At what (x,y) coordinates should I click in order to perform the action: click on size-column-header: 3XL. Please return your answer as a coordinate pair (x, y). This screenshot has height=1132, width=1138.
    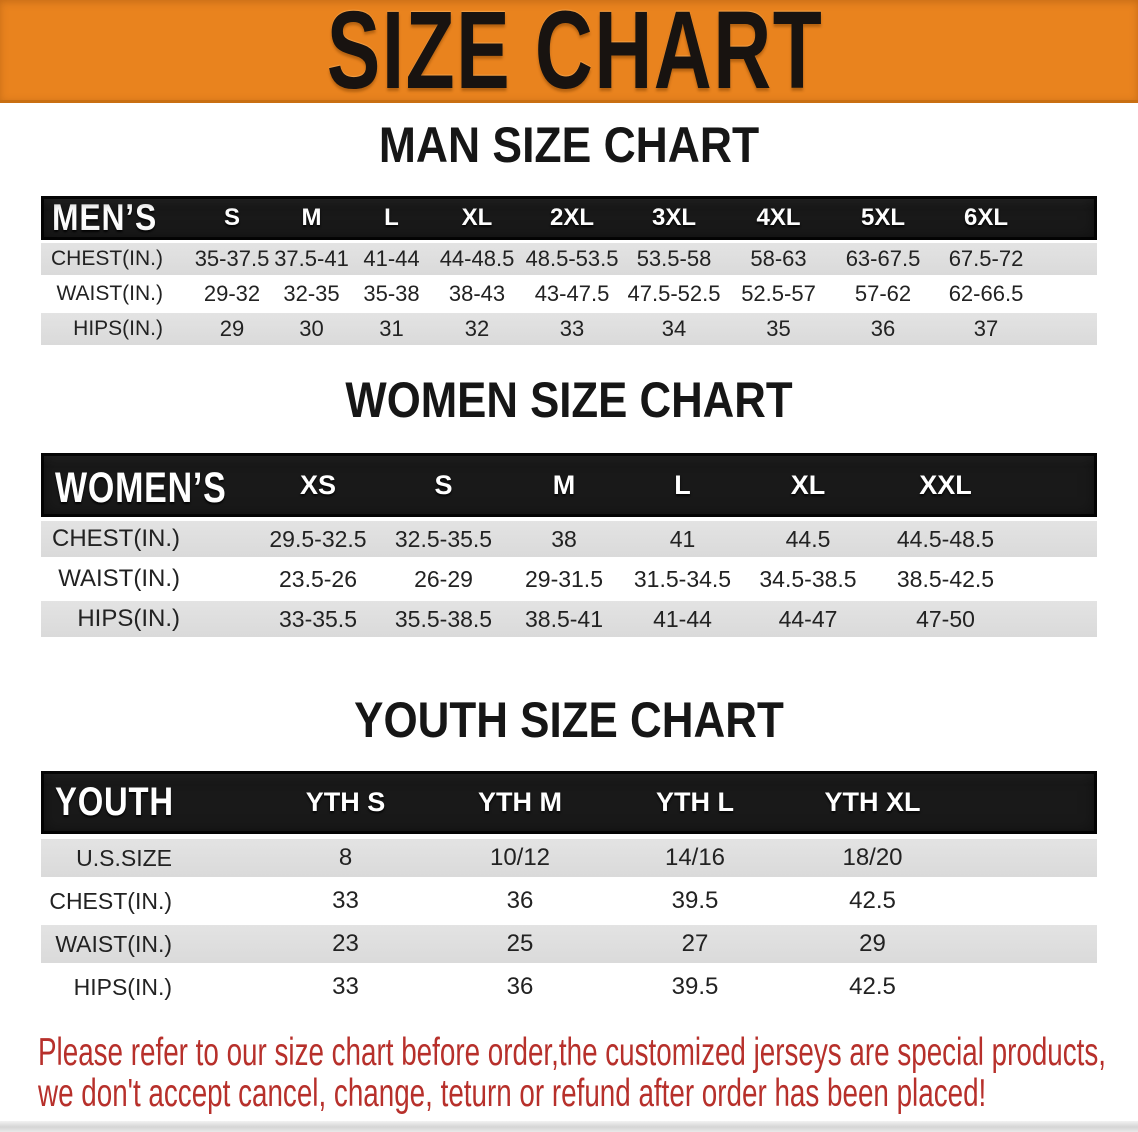
    Looking at the image, I should click on (674, 218).